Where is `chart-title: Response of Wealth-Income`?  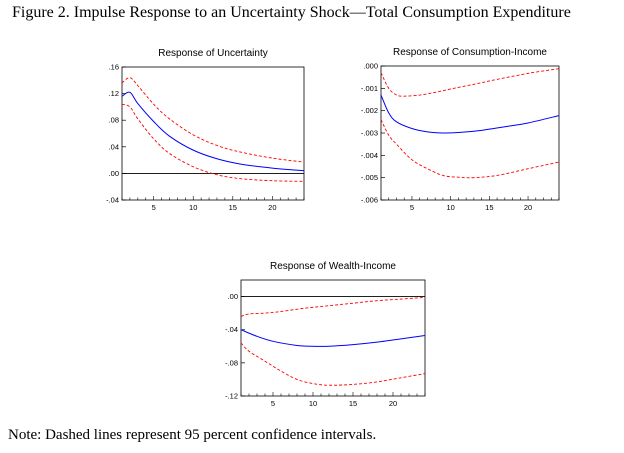 chart-title: Response of Wealth-Income is located at coordinates (333, 266).